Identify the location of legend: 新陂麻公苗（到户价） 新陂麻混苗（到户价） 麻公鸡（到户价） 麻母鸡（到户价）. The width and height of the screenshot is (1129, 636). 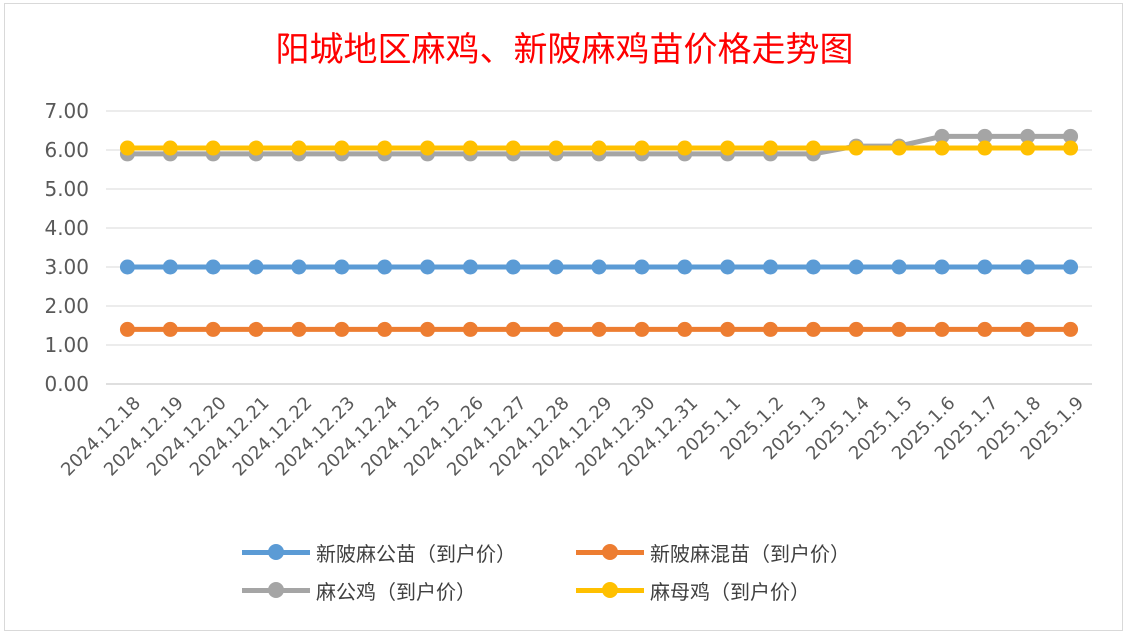
(564, 572).